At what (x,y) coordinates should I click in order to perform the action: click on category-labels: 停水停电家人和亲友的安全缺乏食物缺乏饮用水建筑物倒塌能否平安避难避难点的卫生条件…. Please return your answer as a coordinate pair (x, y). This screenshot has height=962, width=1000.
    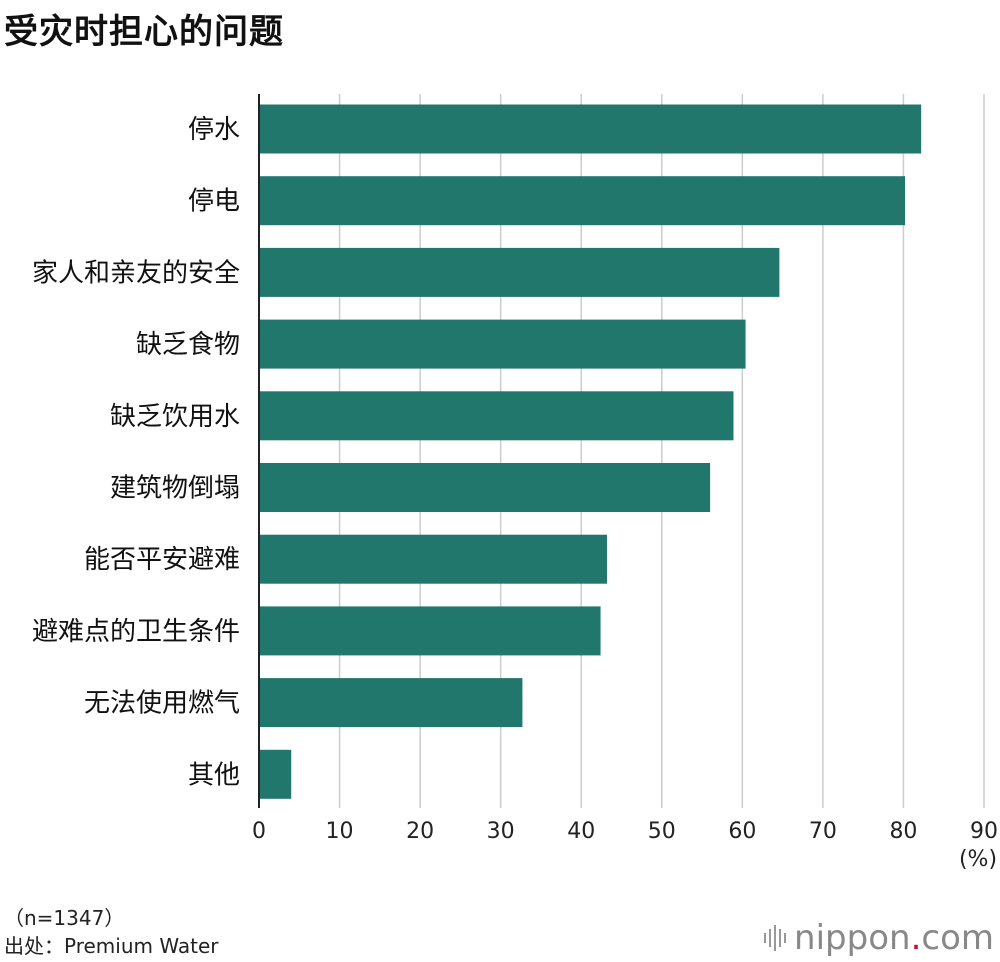
    Looking at the image, I should click on (136, 452).